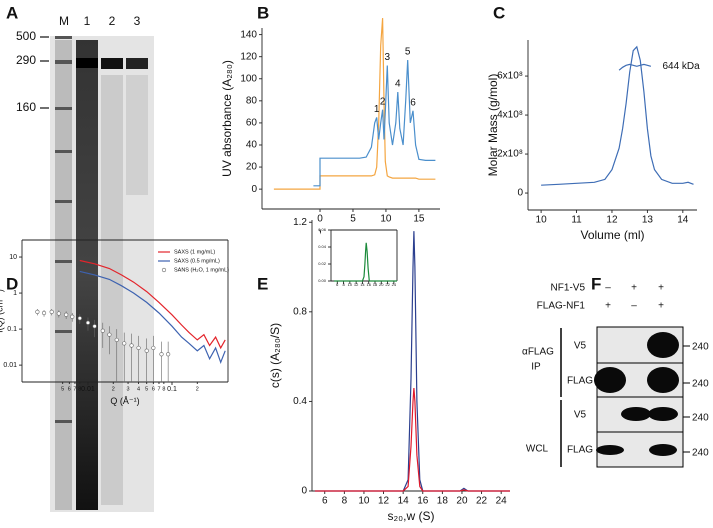 This screenshot has height=528, width=713. Describe the element at coordinates (87, 275) in the screenshot. I see `lane-smear` at that location.